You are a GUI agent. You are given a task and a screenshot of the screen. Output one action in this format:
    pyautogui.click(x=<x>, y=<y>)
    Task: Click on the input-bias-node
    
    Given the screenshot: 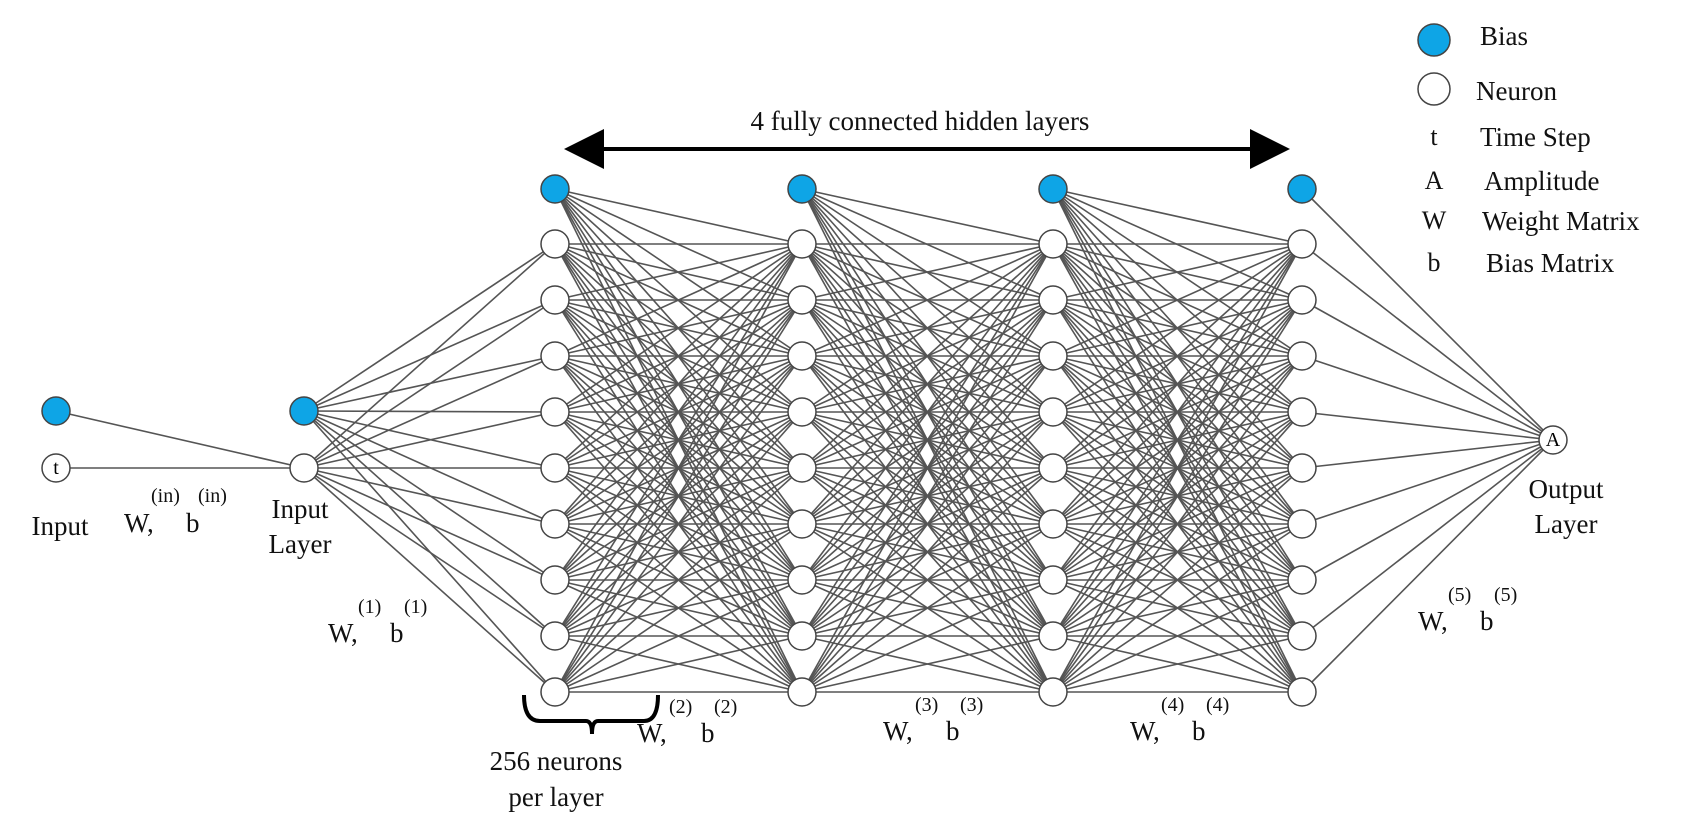 What is the action you would take?
    pyautogui.click(x=56, y=411)
    